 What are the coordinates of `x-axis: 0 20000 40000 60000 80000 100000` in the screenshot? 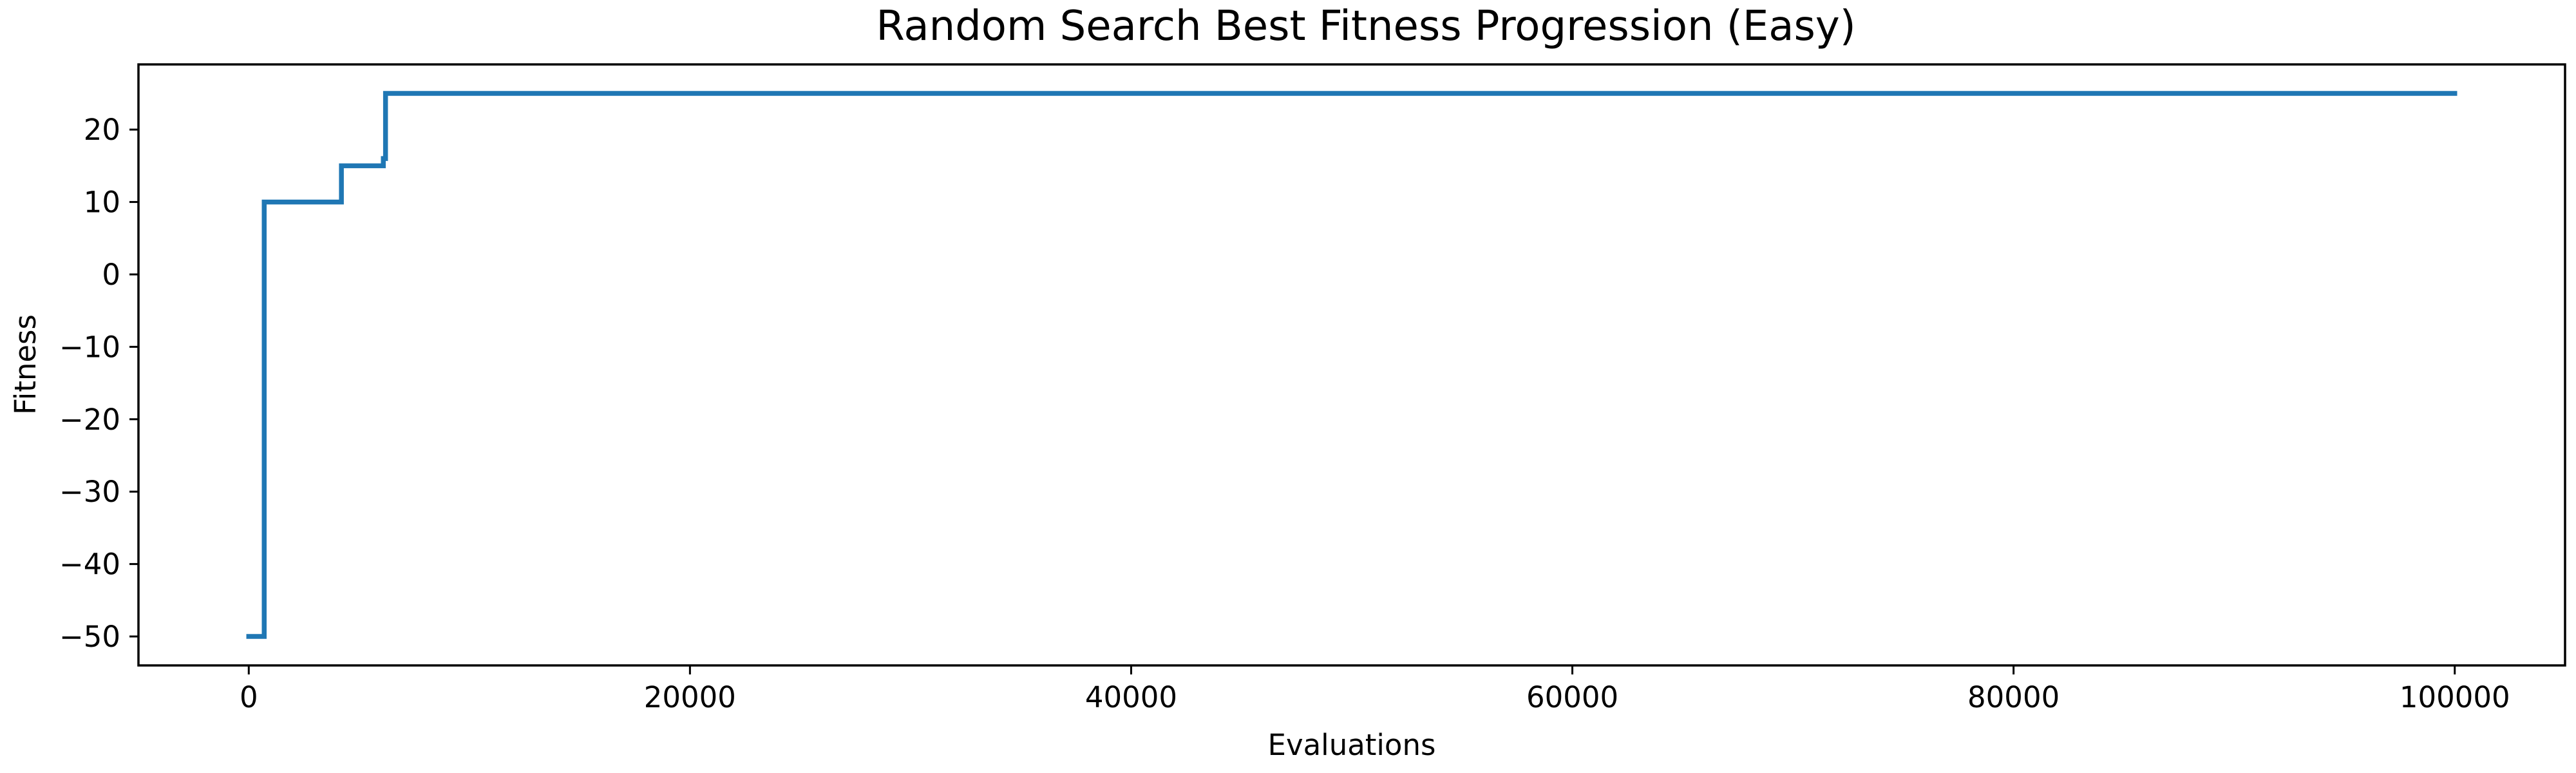 It's located at (1375, 689).